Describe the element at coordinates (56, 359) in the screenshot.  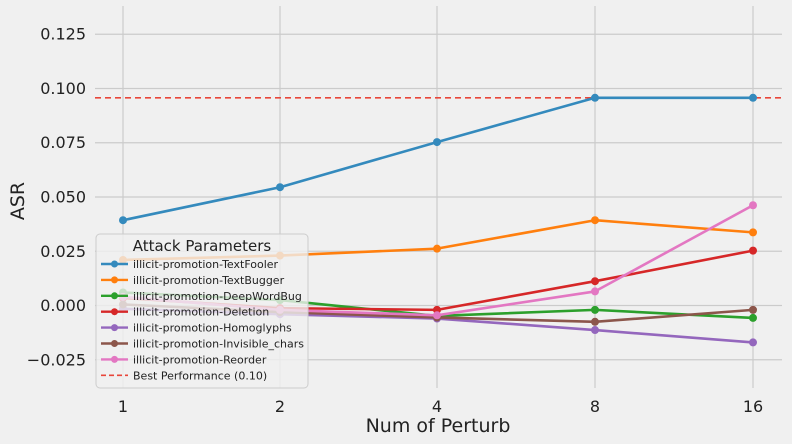
I see `y-tick-label-0: −0.025` at that location.